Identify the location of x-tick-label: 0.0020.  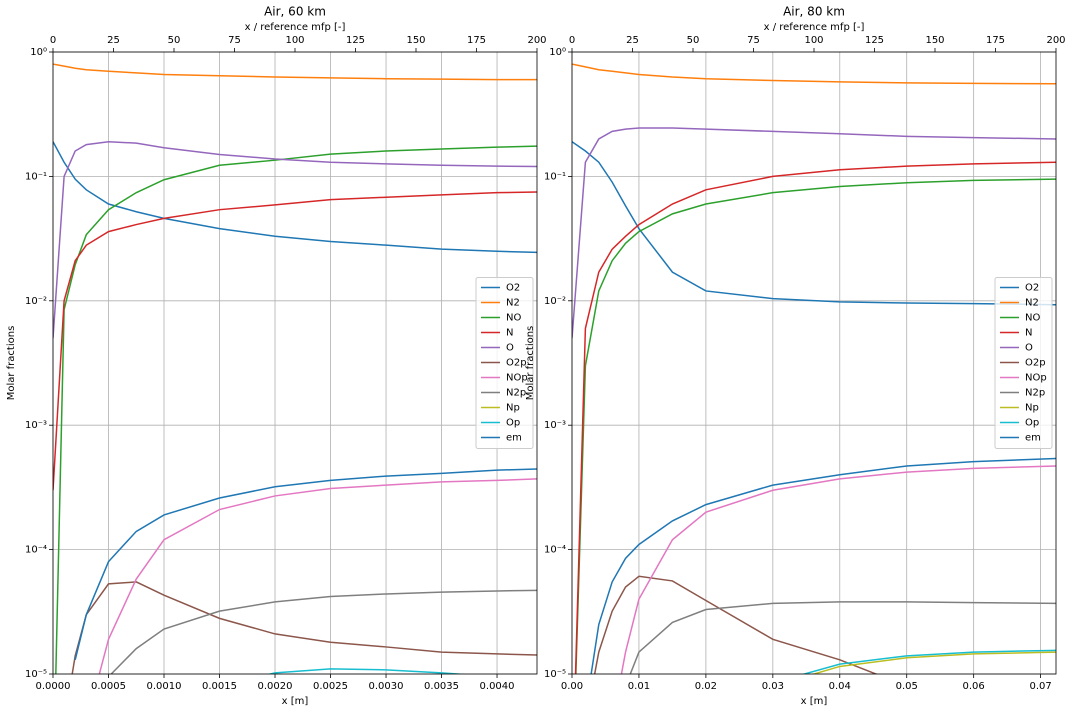
(275, 686).